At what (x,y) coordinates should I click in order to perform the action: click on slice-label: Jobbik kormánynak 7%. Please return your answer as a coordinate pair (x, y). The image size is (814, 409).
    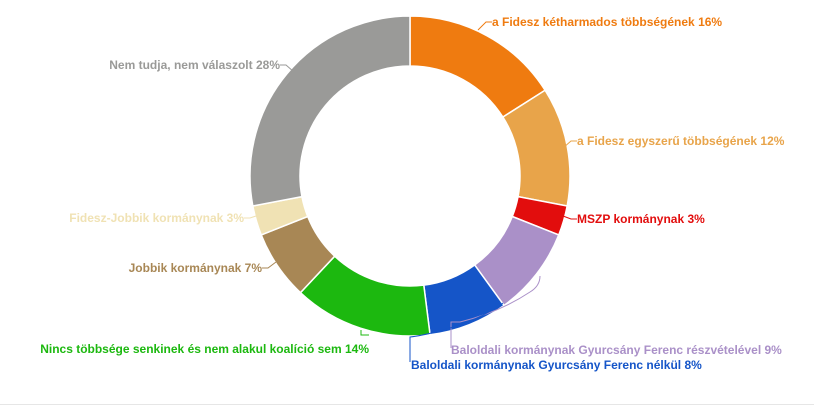
    Looking at the image, I should click on (196, 268).